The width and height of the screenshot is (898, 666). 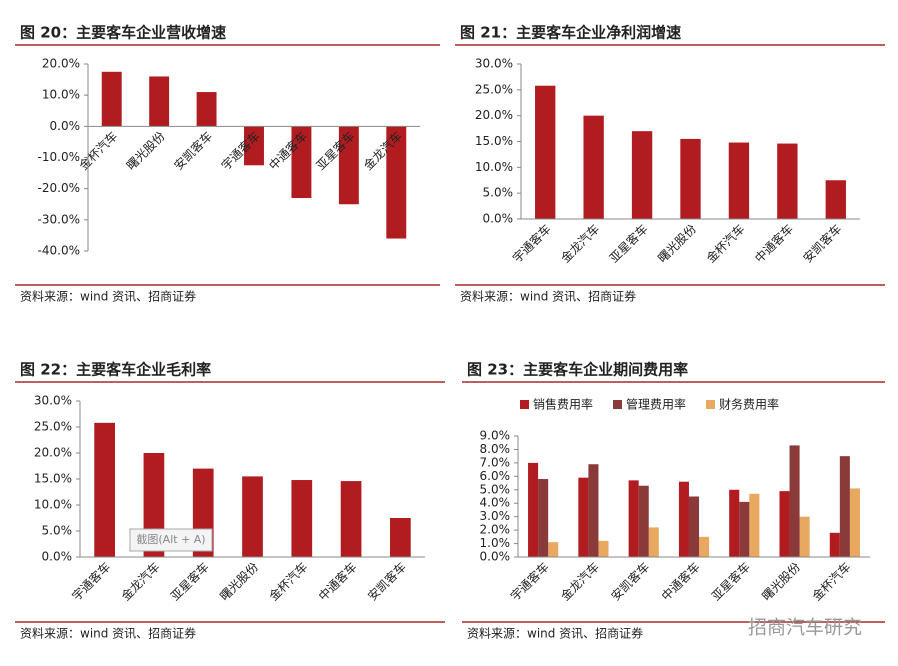 What do you see at coordinates (656, 404) in the screenshot?
I see `legend-label: 管理费用率` at bounding box center [656, 404].